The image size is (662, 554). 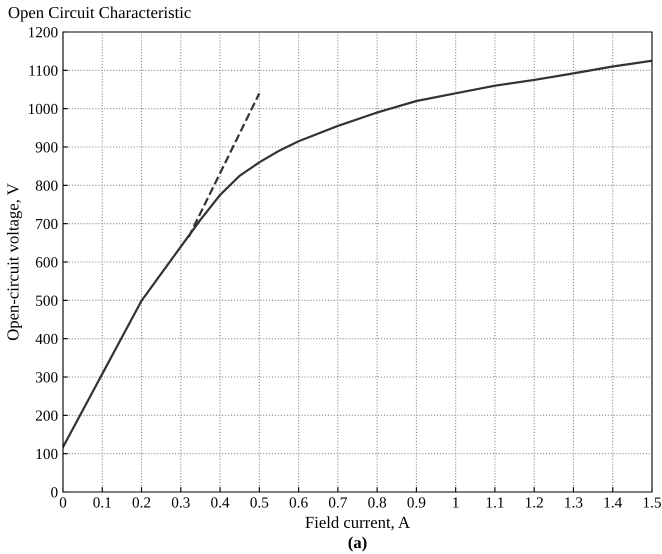 What do you see at coordinates (573, 502) in the screenshot?
I see `x-tick-label: 1.3` at bounding box center [573, 502].